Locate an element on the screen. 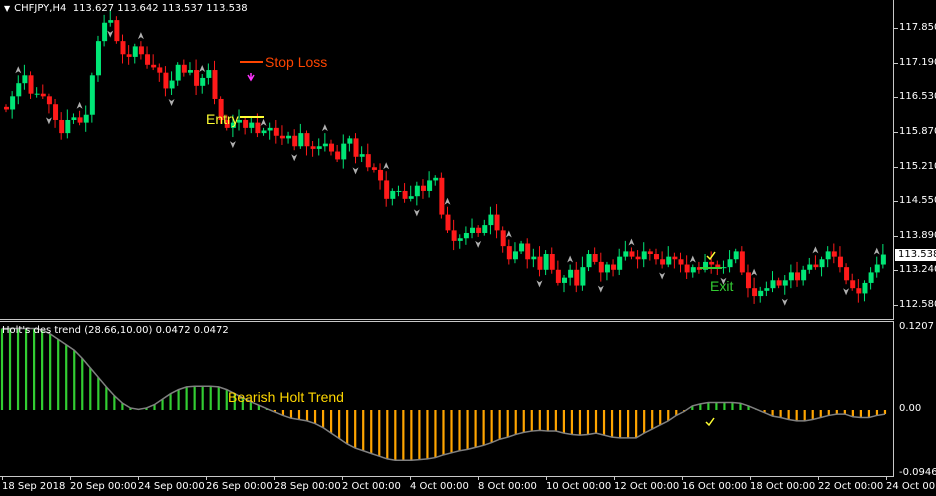 This screenshot has height=496, width=936. indicator-tick-label: 0.00 is located at coordinates (910, 408).